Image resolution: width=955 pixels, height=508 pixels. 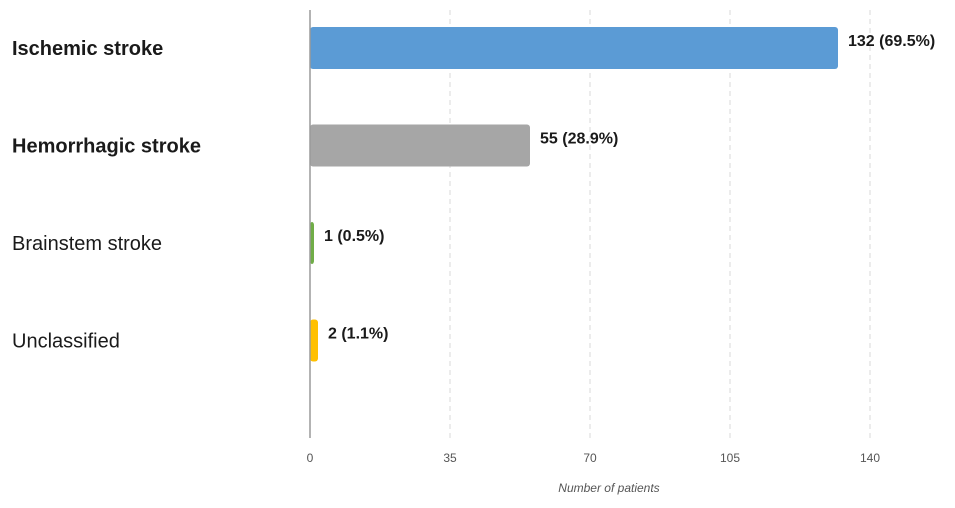 I want to click on category-label: Ischemic stroke, so click(x=87, y=49).